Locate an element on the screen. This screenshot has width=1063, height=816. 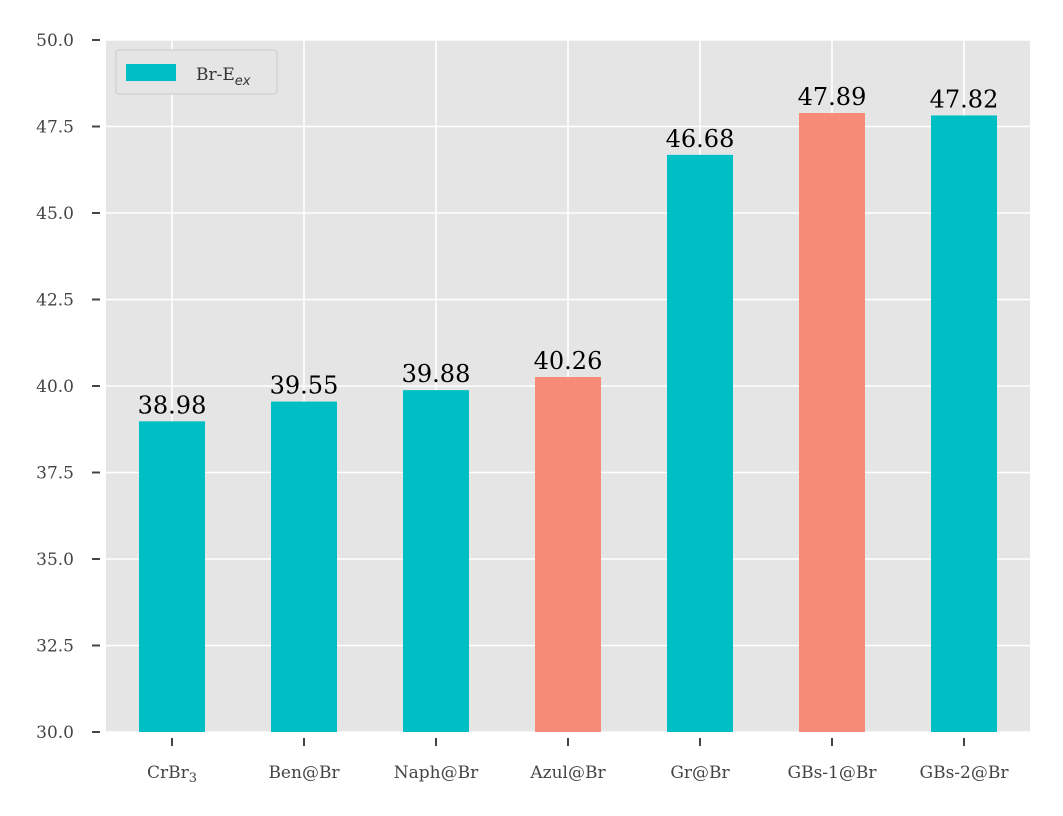
y-tick-label: 35.0 is located at coordinates (55, 560).